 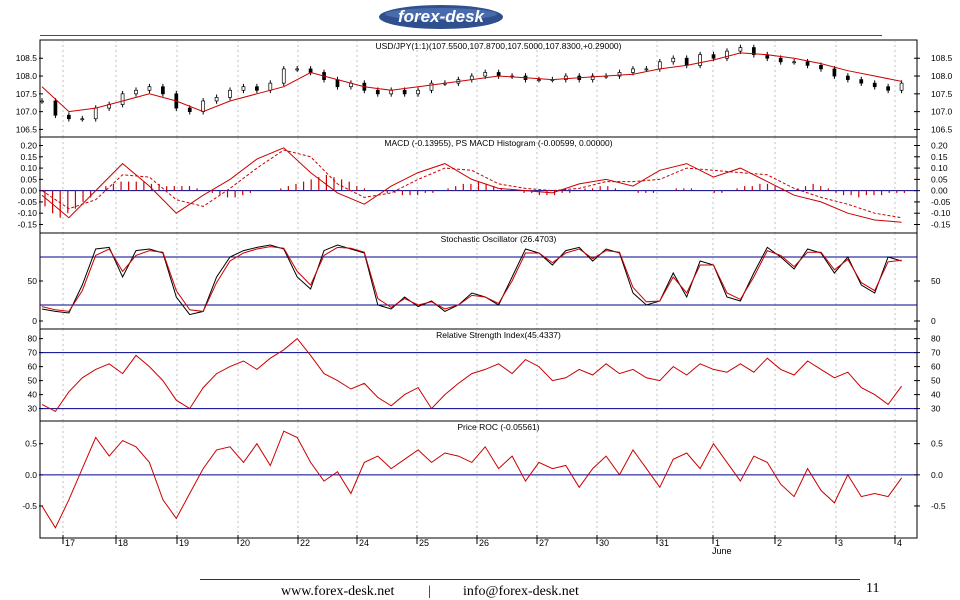 What do you see at coordinates (33, 367) in the screenshot?
I see `y-tick-label: 60` at bounding box center [33, 367].